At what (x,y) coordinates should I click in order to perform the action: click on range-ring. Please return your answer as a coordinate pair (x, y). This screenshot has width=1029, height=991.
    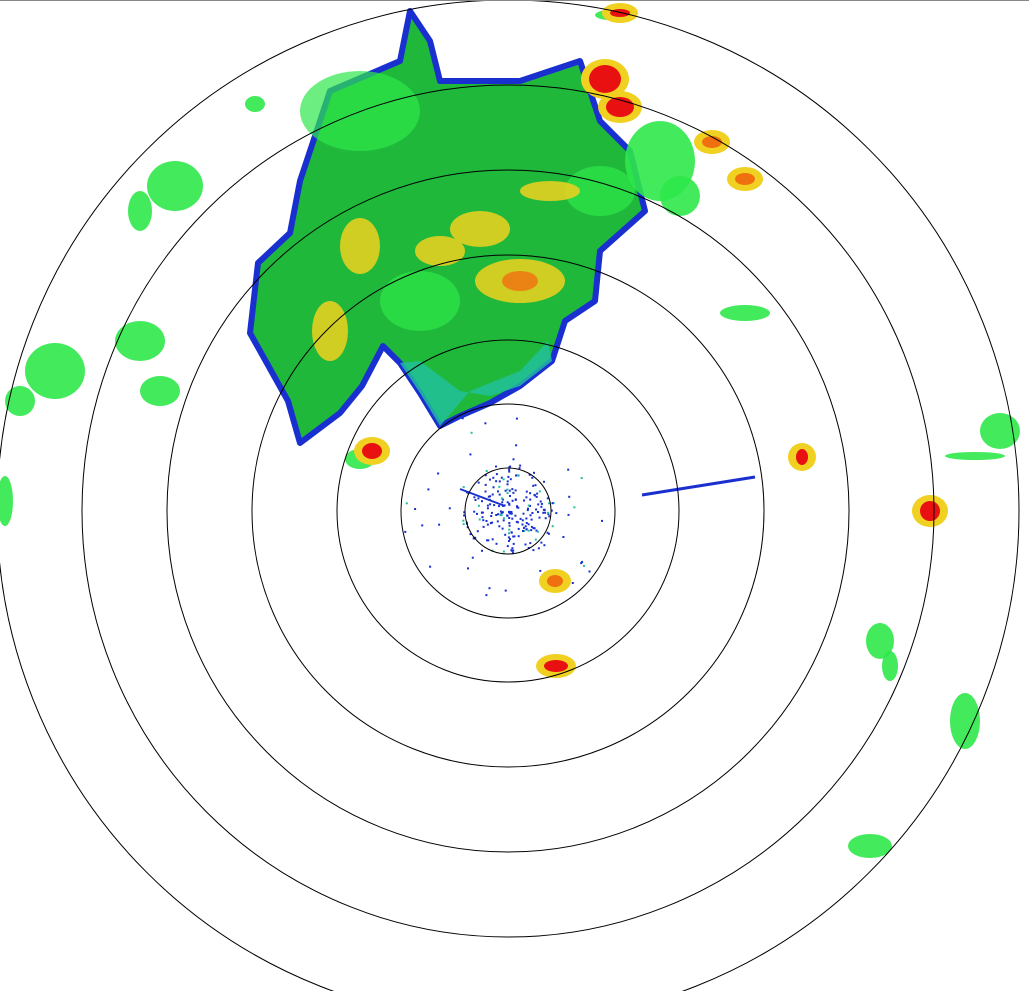
    Looking at the image, I should click on (508, 511).